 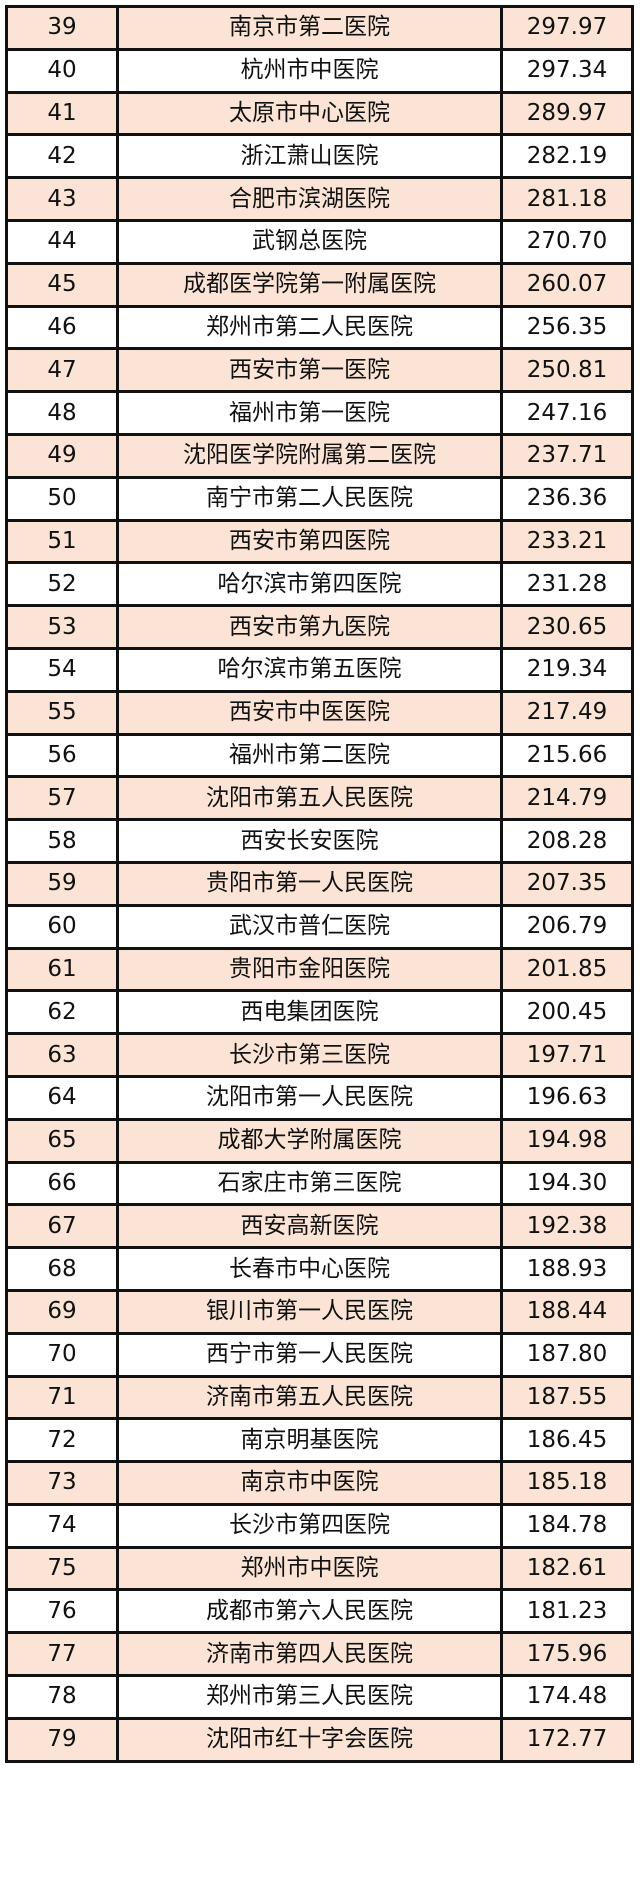 I want to click on hospital-name-cell: 武汉市普仁医院, so click(x=309, y=926).